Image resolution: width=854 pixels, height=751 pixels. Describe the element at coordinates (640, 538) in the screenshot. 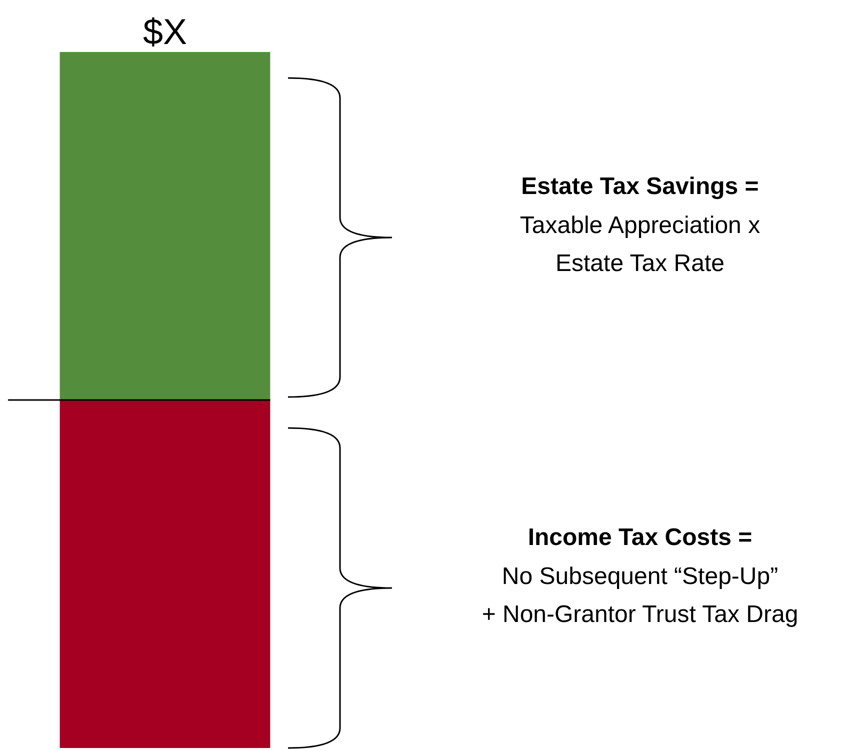

I see `text: Income Tax Costs =` at that location.